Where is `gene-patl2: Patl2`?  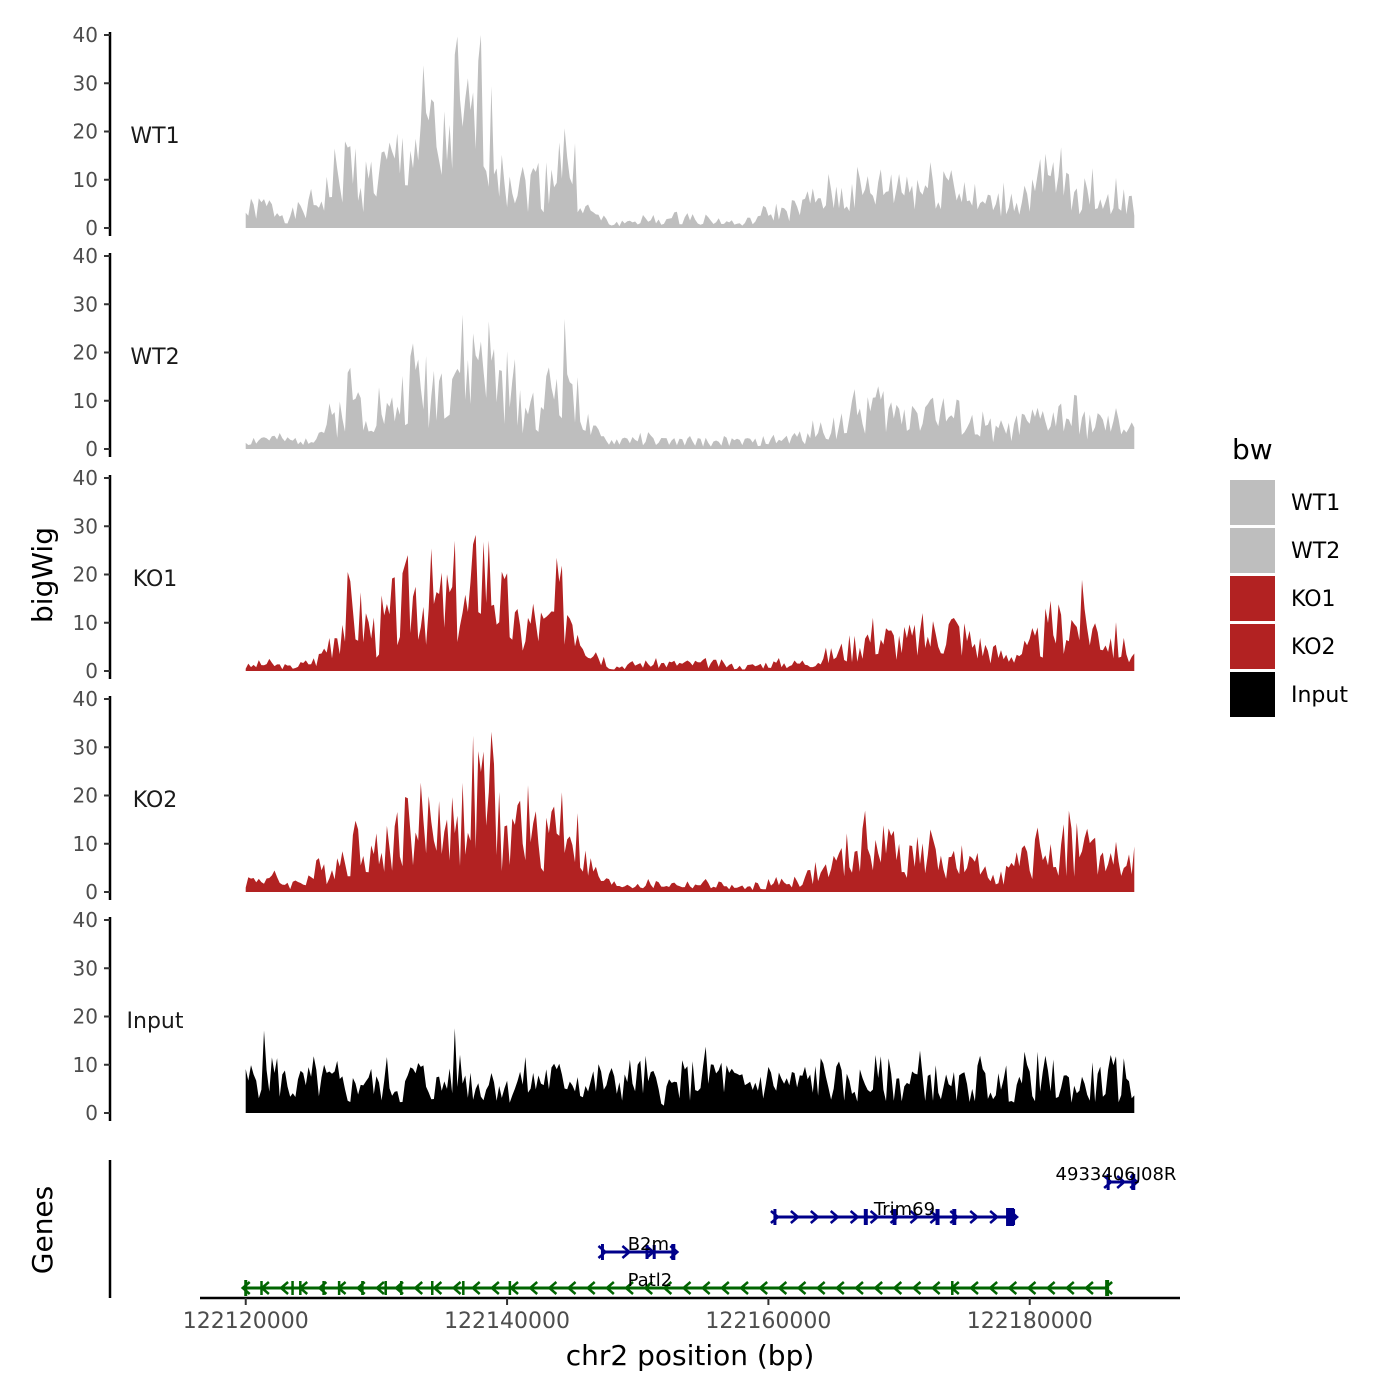
gene-patl2: Patl2 is located at coordinates (676, 1283).